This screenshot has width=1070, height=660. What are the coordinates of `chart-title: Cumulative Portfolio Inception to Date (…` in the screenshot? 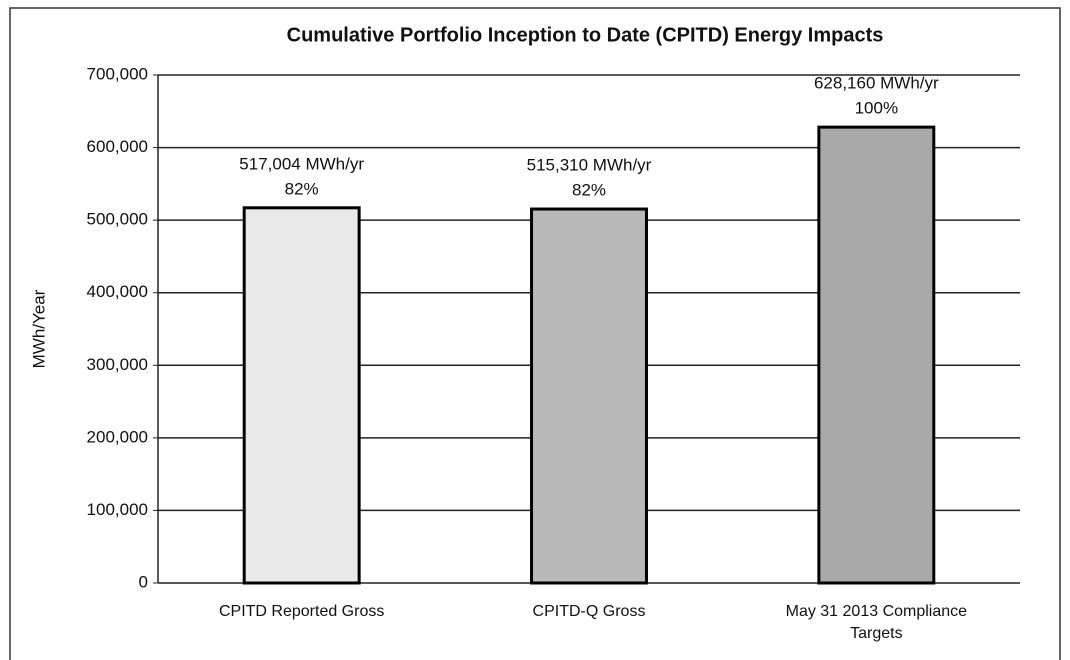 It's located at (585, 35).